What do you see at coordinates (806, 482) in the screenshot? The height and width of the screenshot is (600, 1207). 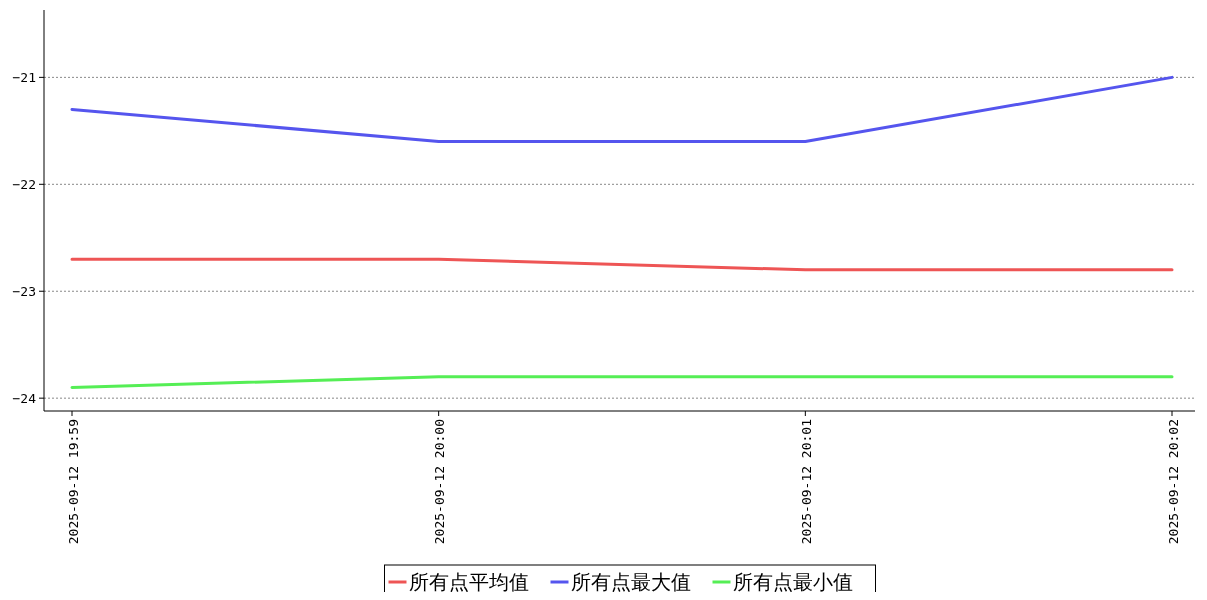 I see `x-tick-label: 2025-09-12 20:01` at bounding box center [806, 482].